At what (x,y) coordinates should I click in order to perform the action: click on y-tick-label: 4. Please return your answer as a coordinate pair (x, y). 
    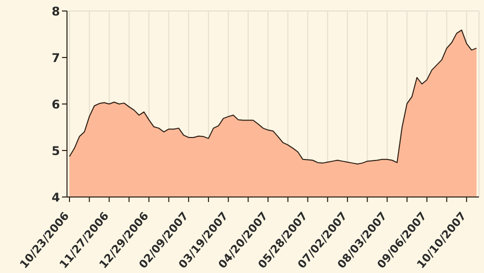
    Looking at the image, I should click on (56, 197).